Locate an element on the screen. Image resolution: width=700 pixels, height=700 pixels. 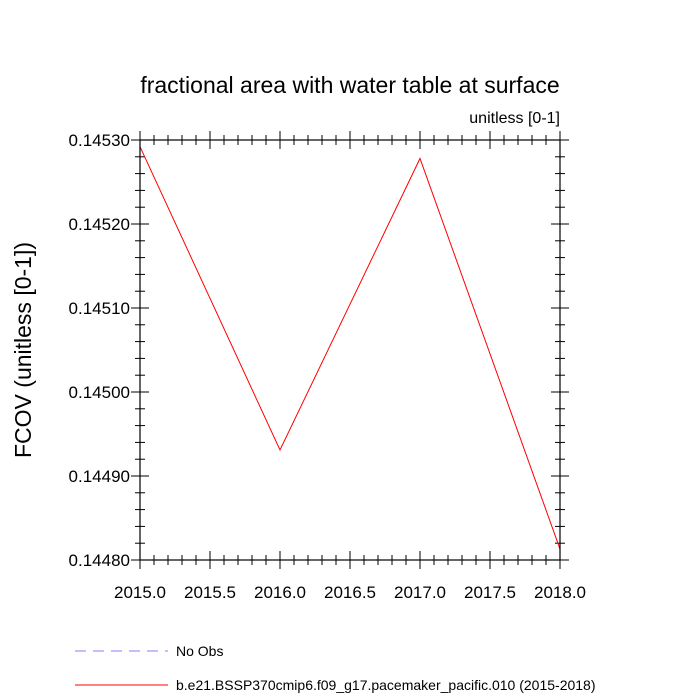
y-tick-label: 0.14500 is located at coordinates (99, 392).